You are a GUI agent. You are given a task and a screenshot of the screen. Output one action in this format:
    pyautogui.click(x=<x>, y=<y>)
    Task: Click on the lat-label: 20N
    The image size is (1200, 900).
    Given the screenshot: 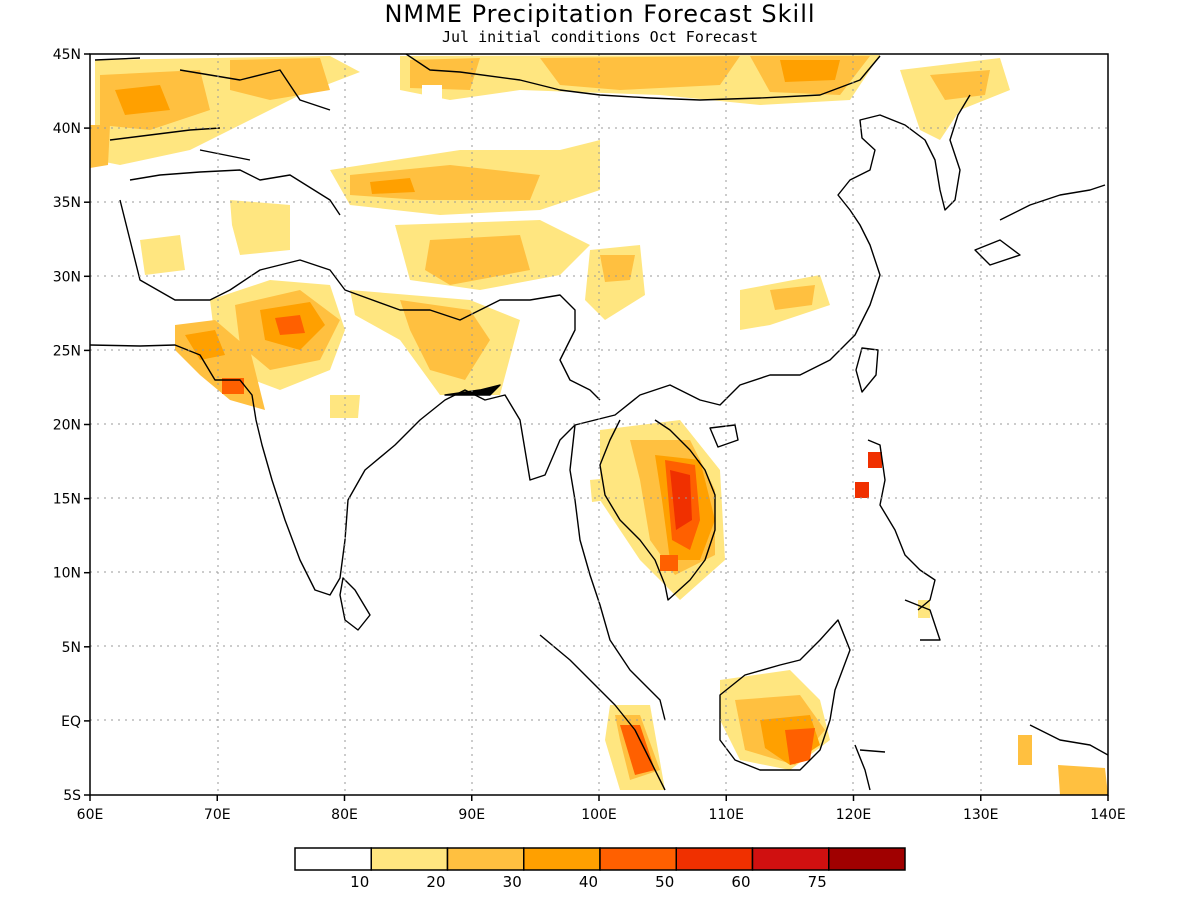 What is the action you would take?
    pyautogui.click(x=67, y=426)
    